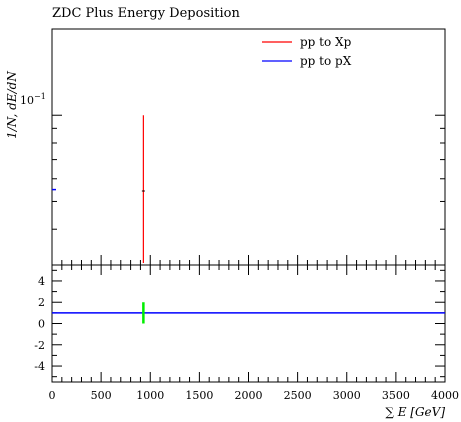 This screenshot has width=461, height=422. What do you see at coordinates (445, 395) in the screenshot?
I see `x-tick-label: 4000` at bounding box center [445, 395].